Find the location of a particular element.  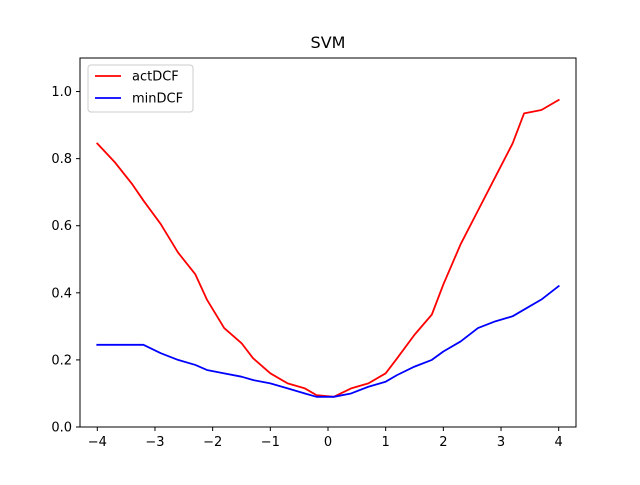

x-tick-label: −3 is located at coordinates (154, 442).